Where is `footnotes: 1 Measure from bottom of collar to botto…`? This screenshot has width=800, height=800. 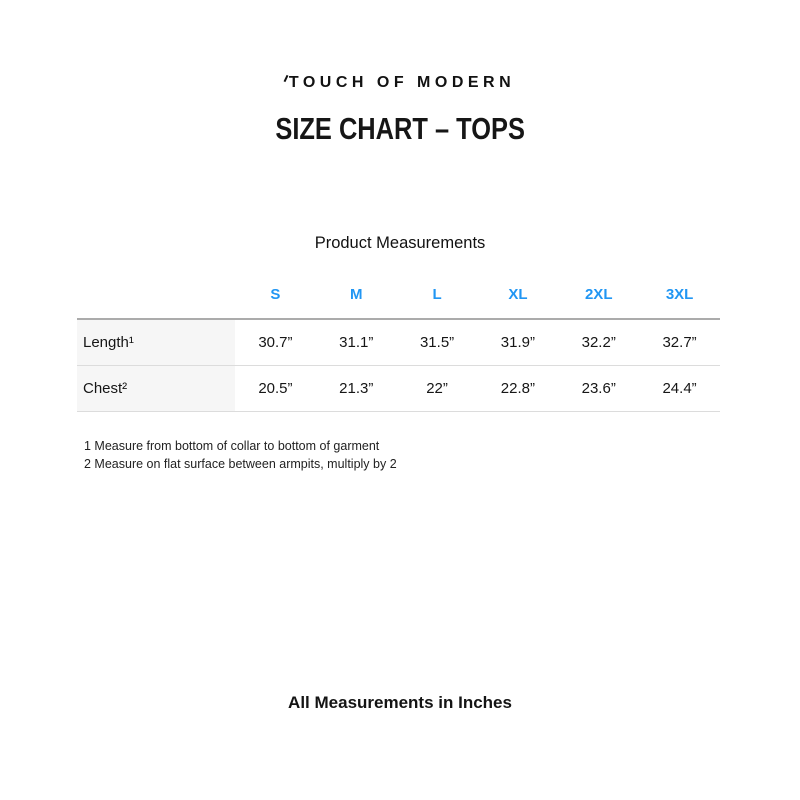
footnotes: 1 Measure from bottom of collar to botto… is located at coordinates (240, 455).